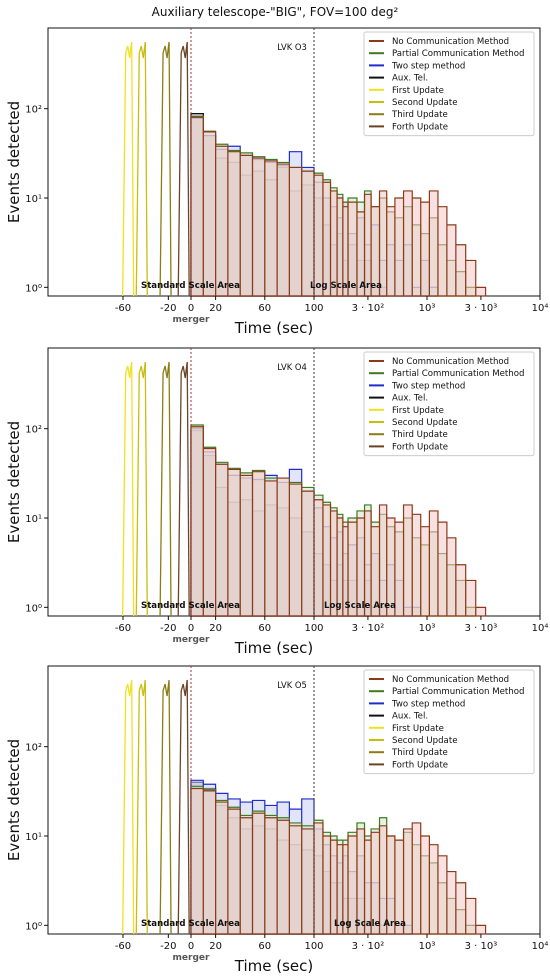  I want to click on panel-label: LVK O4, so click(292, 367).